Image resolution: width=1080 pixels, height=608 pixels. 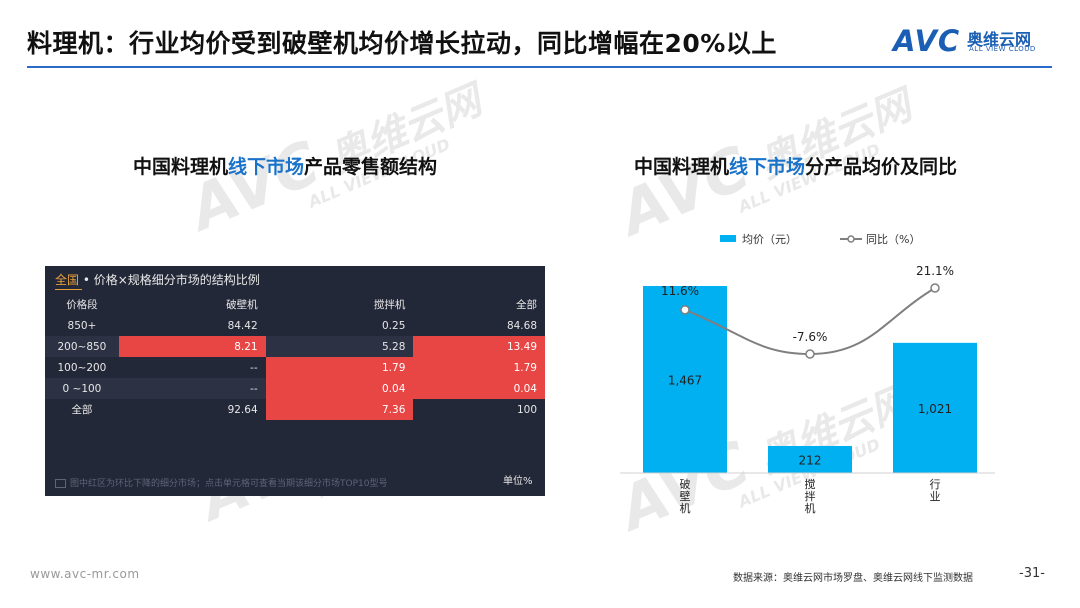 What do you see at coordinates (82, 305) in the screenshot?
I see `col-header: 价格段` at bounding box center [82, 305].